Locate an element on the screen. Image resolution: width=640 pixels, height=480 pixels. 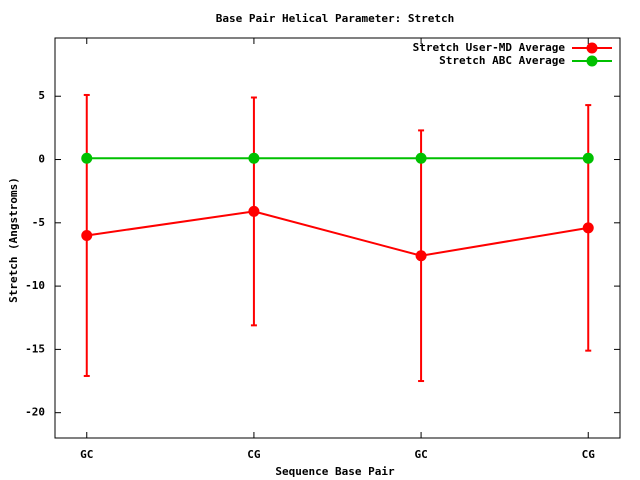
y-tick-label: -5 is located at coordinates (38, 222).